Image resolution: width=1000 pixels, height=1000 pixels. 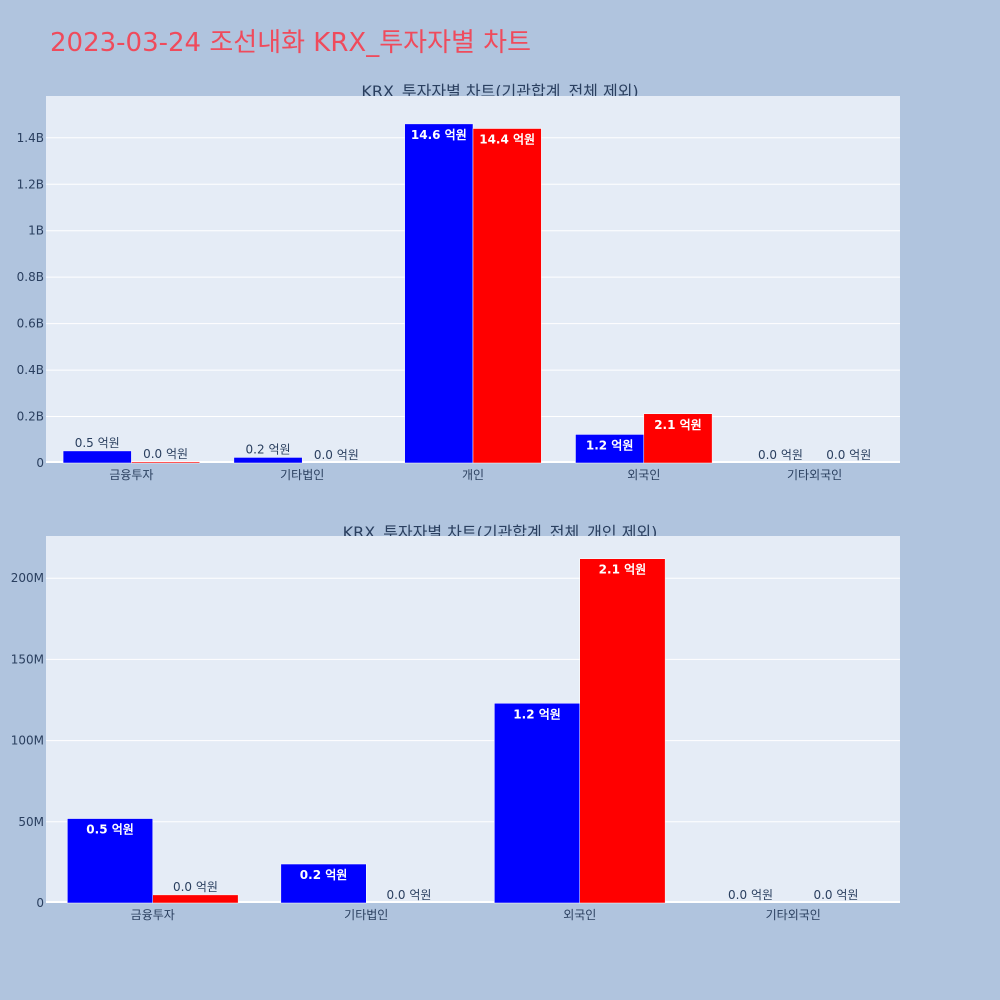 I want to click on y-tick-label: 0.8B, so click(x=30, y=277).